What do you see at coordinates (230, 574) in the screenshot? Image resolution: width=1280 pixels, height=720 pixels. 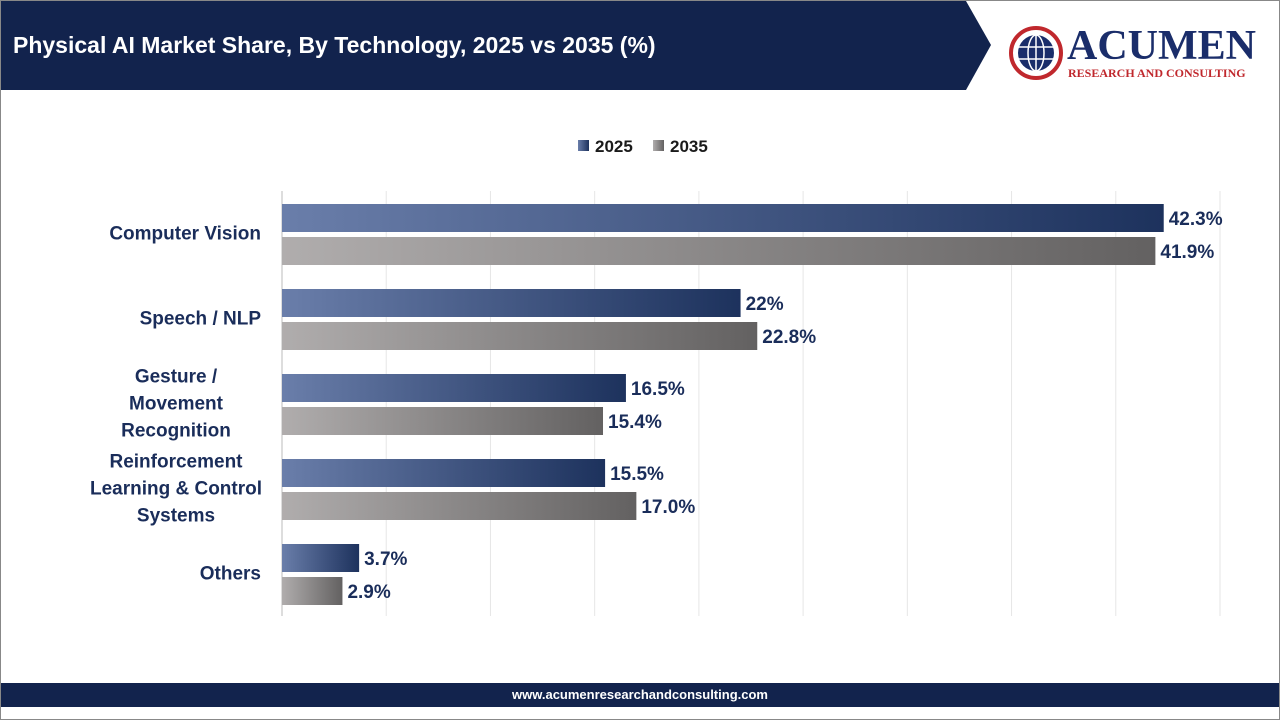 I see `y-tick-label: Others` at bounding box center [230, 574].